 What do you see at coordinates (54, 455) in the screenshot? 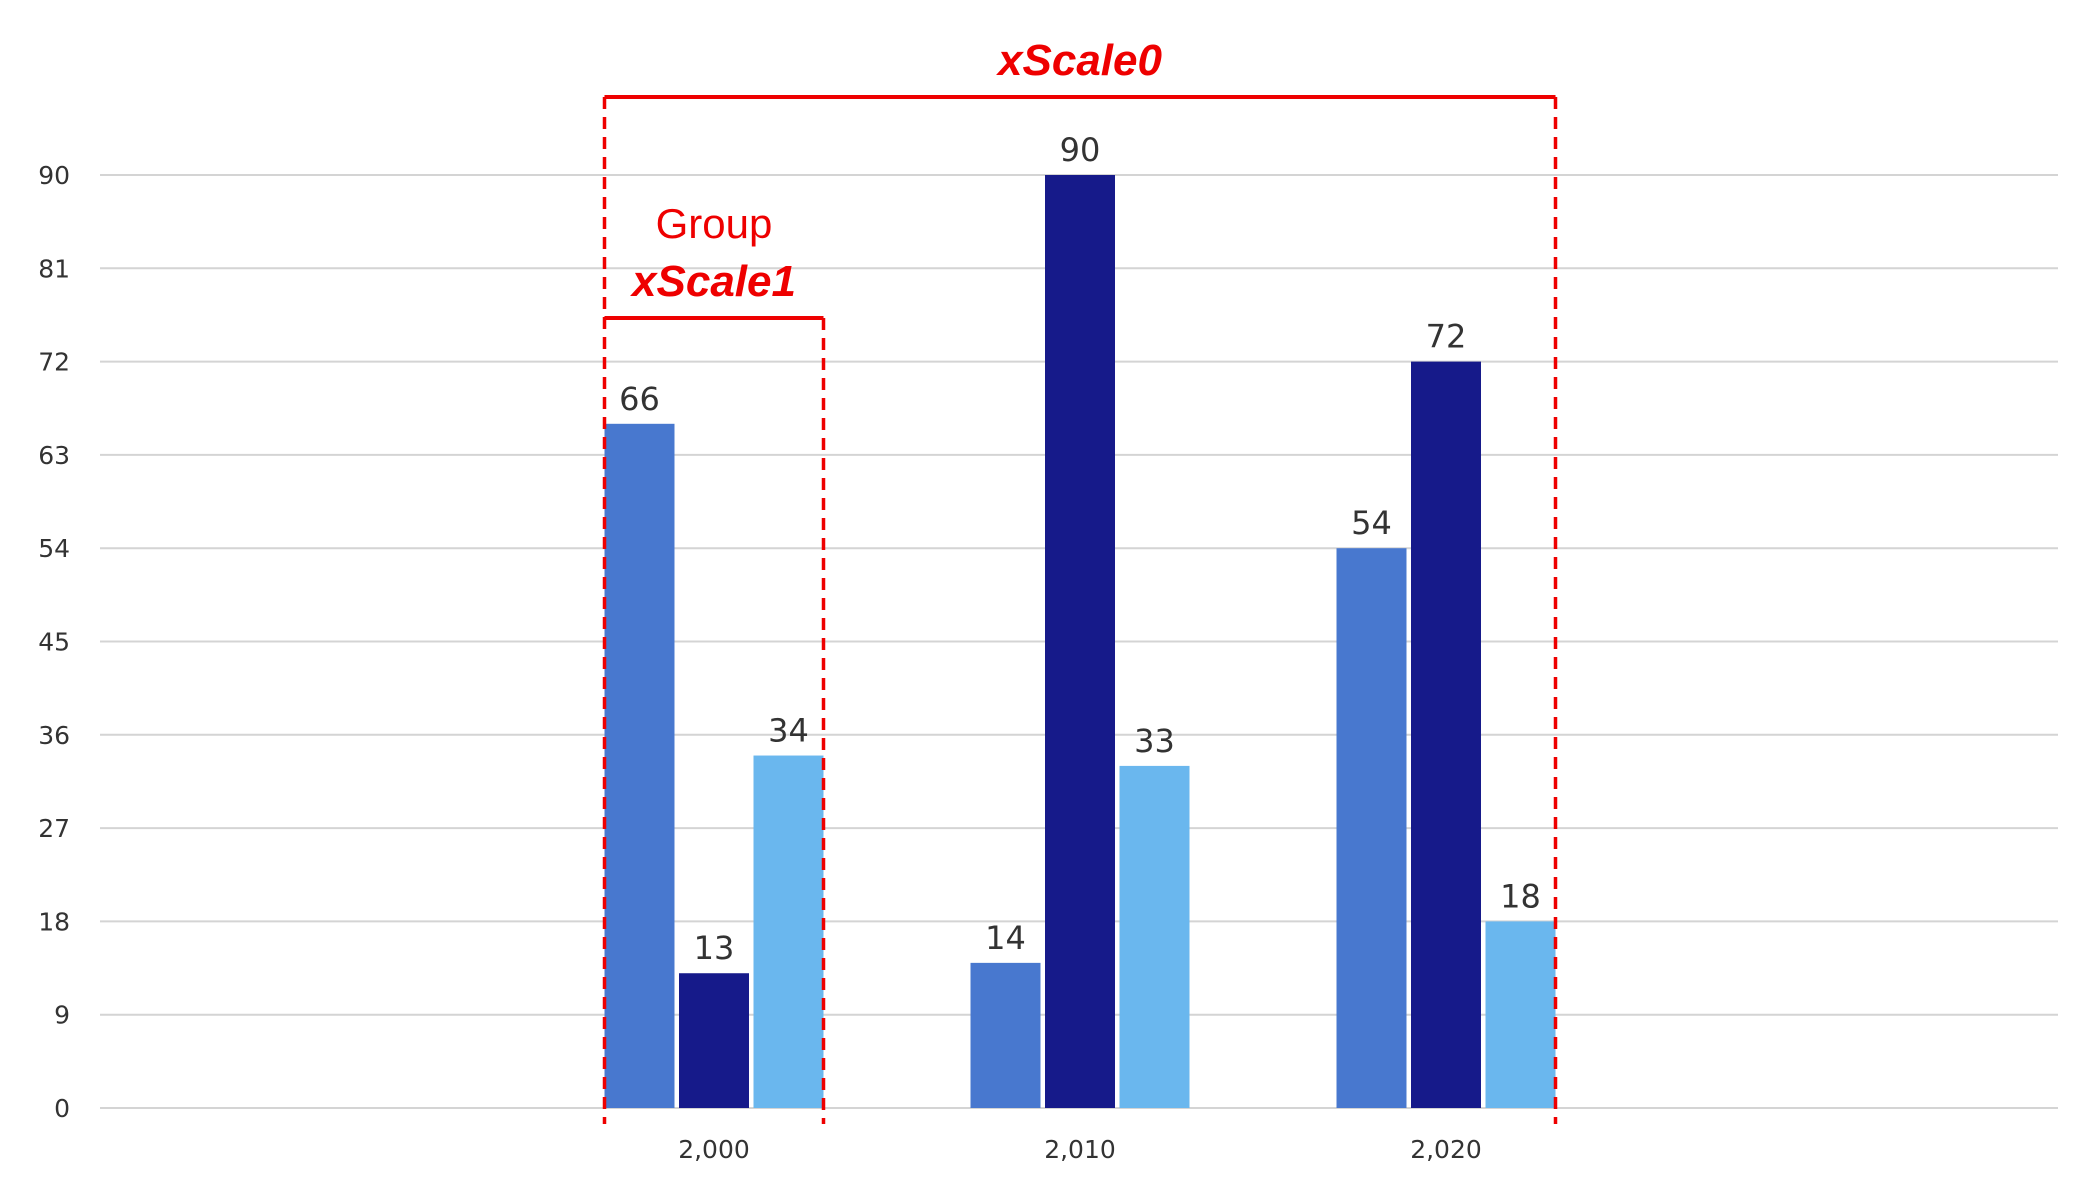
I see `y-tick-label: 63` at bounding box center [54, 455].